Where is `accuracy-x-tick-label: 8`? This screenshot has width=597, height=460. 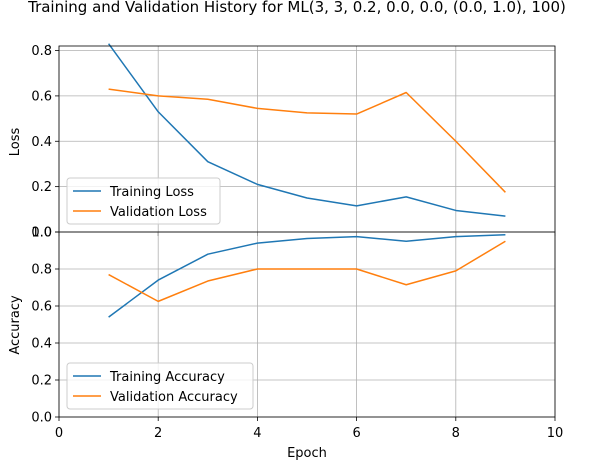
accuracy-x-tick-label: 8 is located at coordinates (456, 433).